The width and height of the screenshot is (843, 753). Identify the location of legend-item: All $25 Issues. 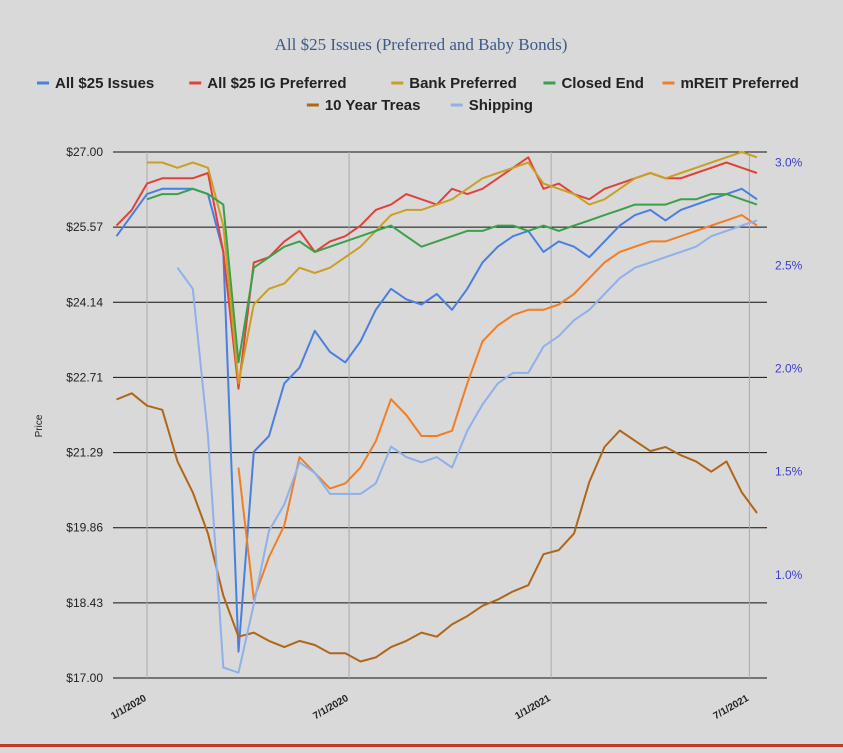
(95, 83).